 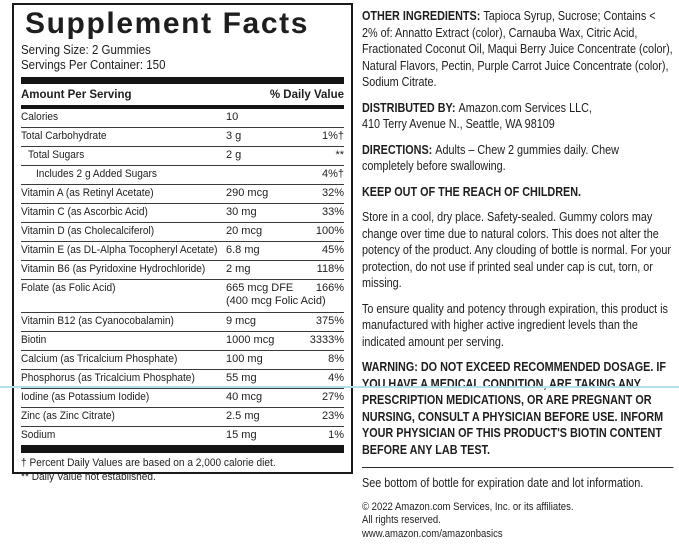 What do you see at coordinates (182, 397) in the screenshot?
I see `nutrient-row: Iodine (as Potassium Iodide) 40 mcg 27%` at bounding box center [182, 397].